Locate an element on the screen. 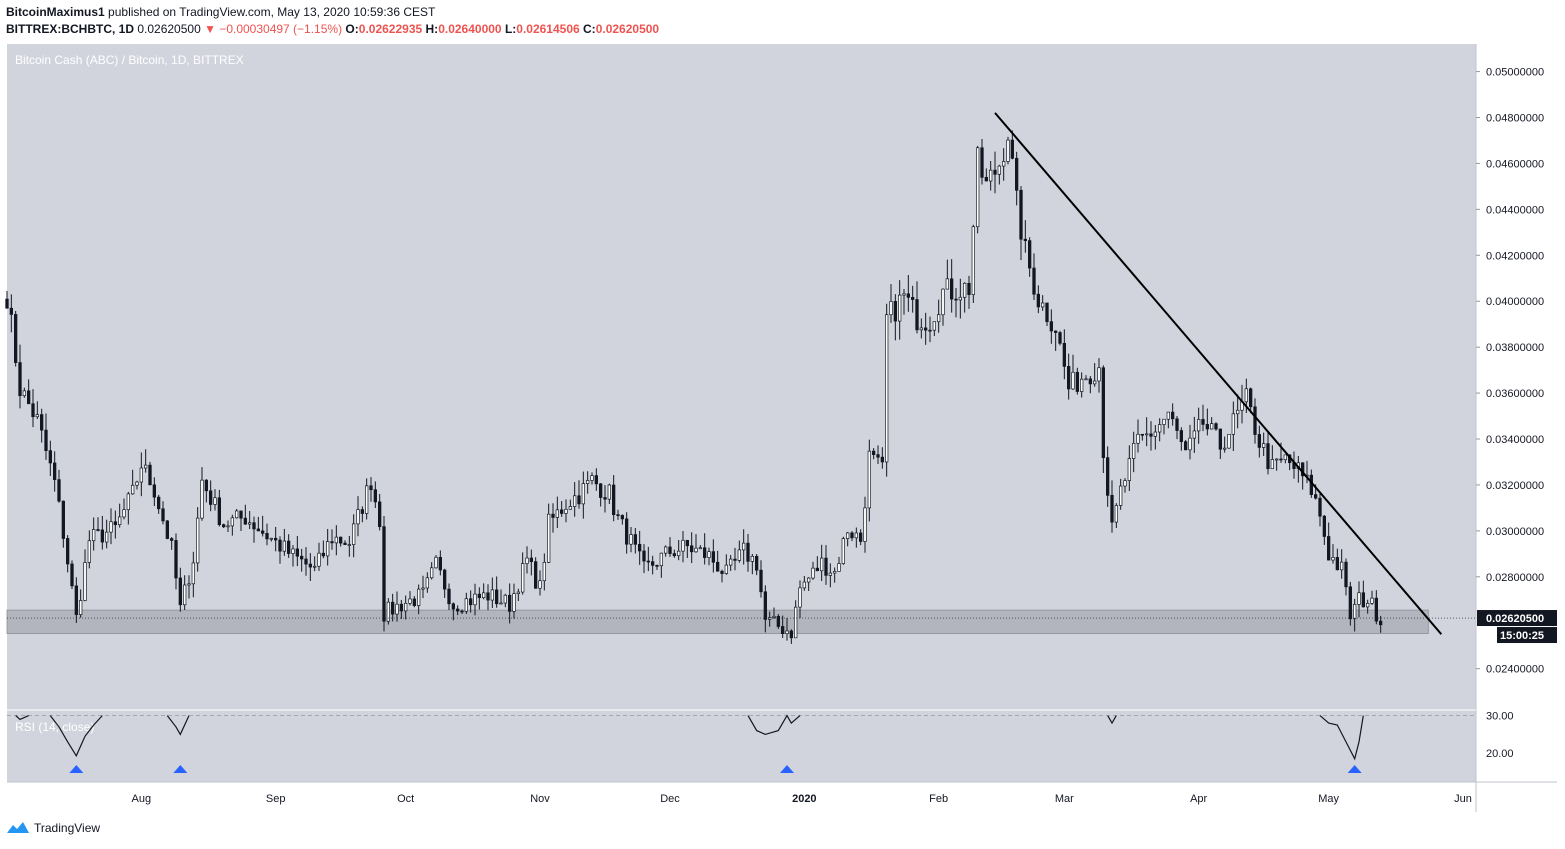 This screenshot has width=1565, height=849. rsi-segment is located at coordinates (76, 736).